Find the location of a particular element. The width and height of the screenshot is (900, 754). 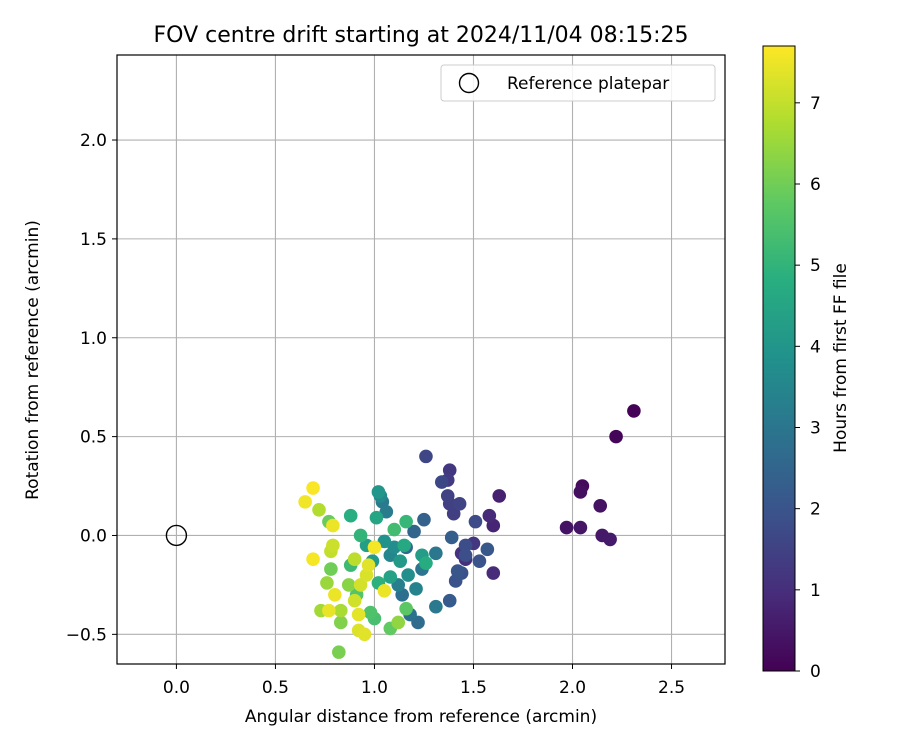

x-tick-label: 0.0 is located at coordinates (176, 688).